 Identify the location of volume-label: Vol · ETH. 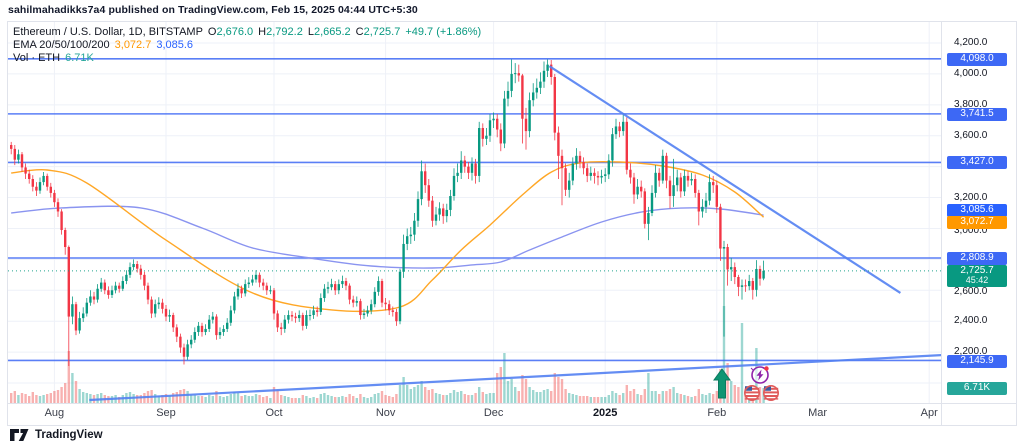
(37, 58).